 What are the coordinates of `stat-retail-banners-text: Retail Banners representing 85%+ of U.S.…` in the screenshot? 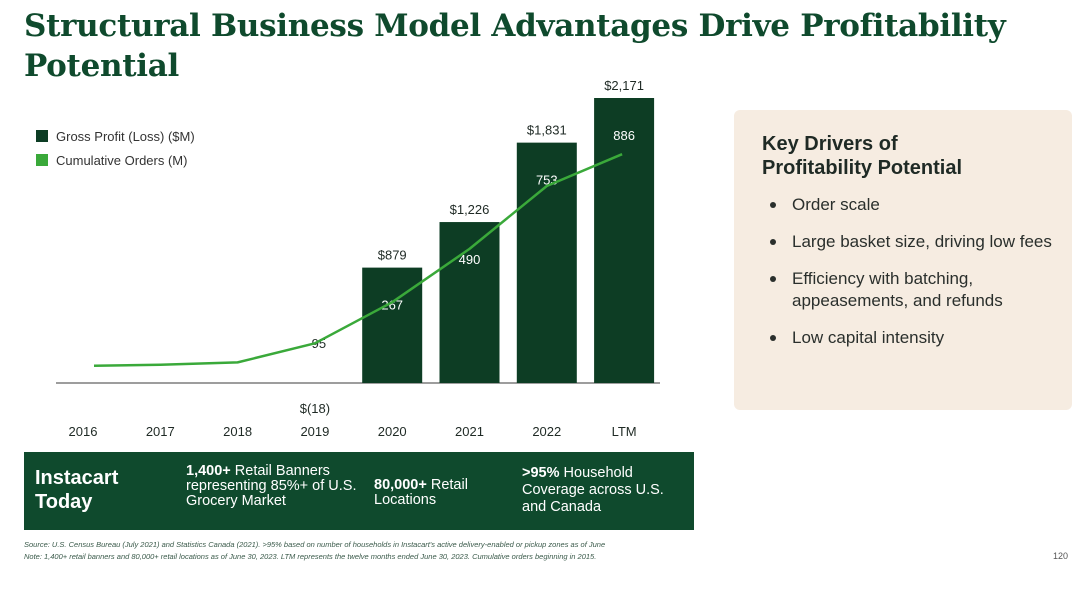 It's located at (271, 486).